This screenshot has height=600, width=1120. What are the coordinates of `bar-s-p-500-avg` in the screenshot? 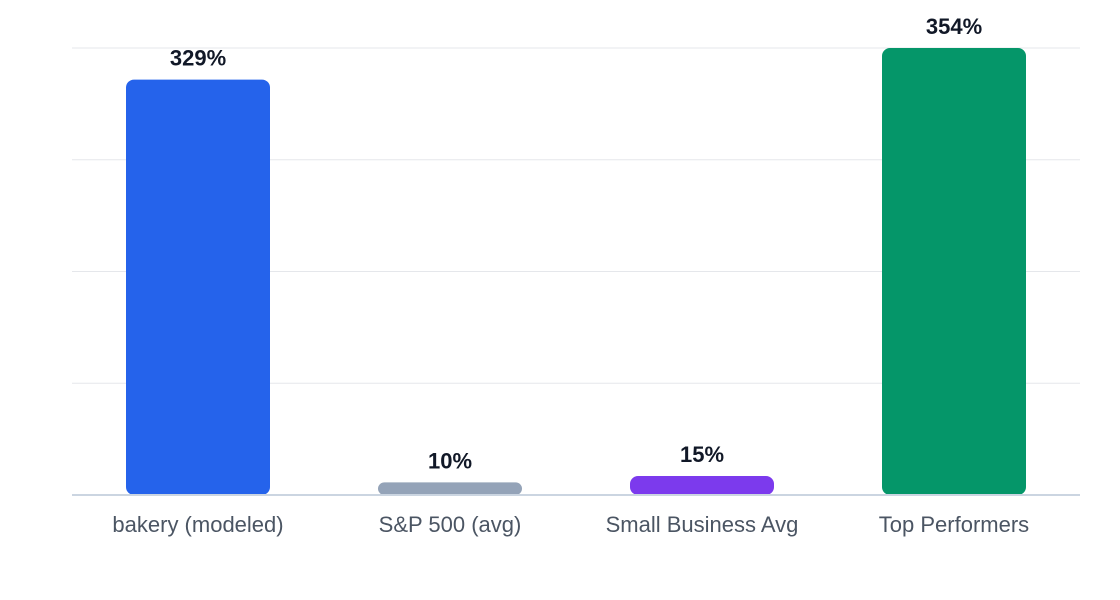 It's located at (450, 488).